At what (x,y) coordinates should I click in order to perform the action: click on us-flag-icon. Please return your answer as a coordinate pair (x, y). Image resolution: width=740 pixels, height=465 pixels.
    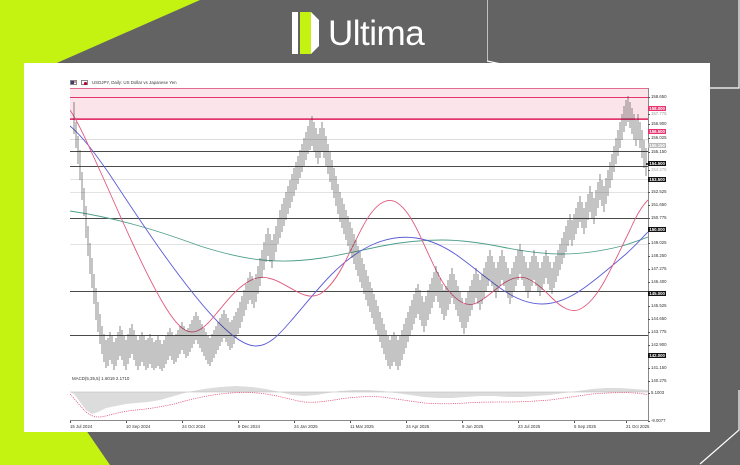
    Looking at the image, I should click on (73, 82).